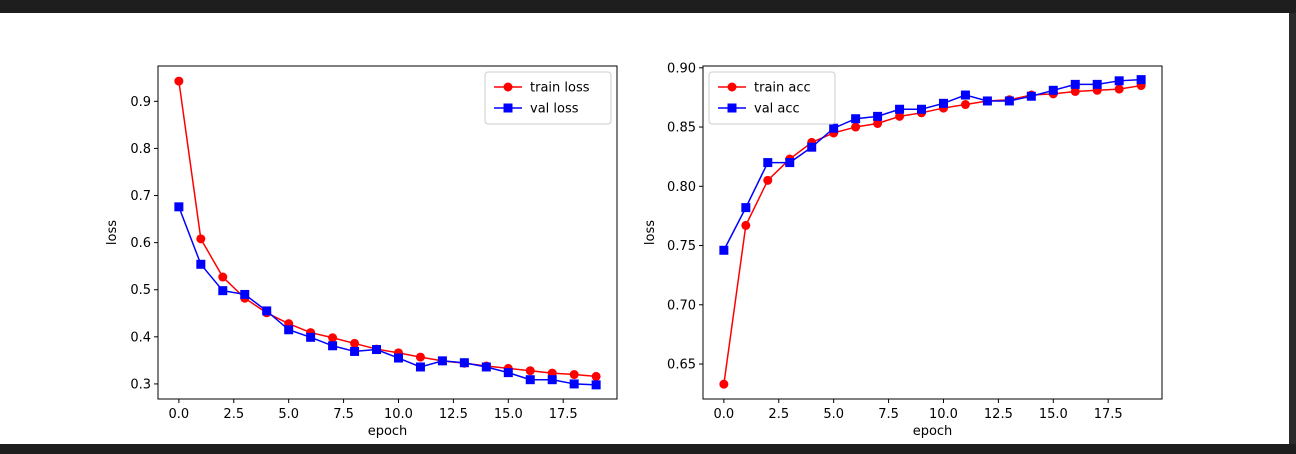  I want to click on legend: train loss val loss, so click(548, 98).